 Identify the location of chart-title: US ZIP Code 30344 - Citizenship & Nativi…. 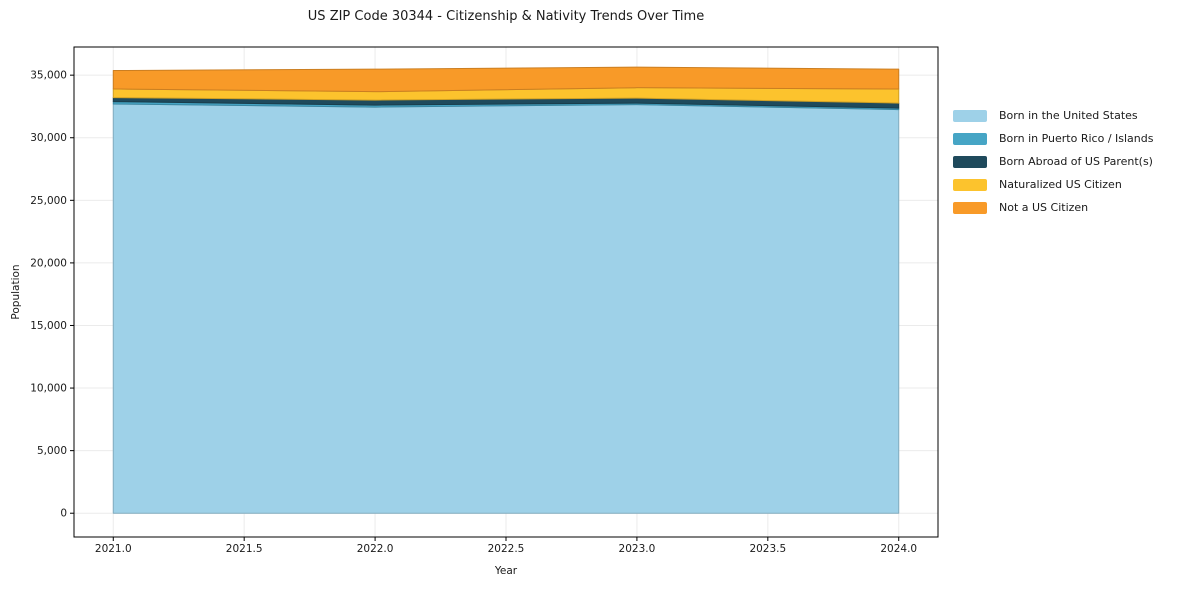
(506, 16).